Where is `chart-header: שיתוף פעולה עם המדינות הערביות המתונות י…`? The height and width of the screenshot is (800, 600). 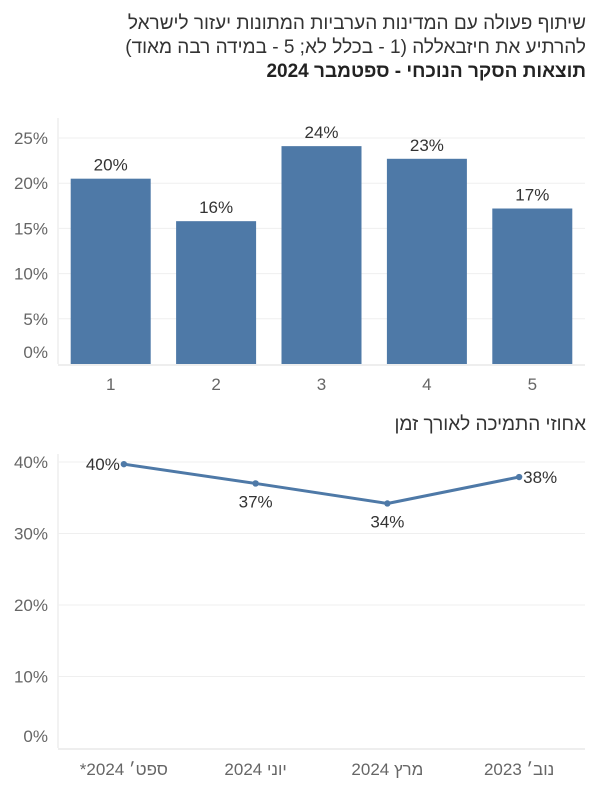
chart-header: שיתוף פעולה עם המדינות הערביות המתונות י… is located at coordinates (300, 48).